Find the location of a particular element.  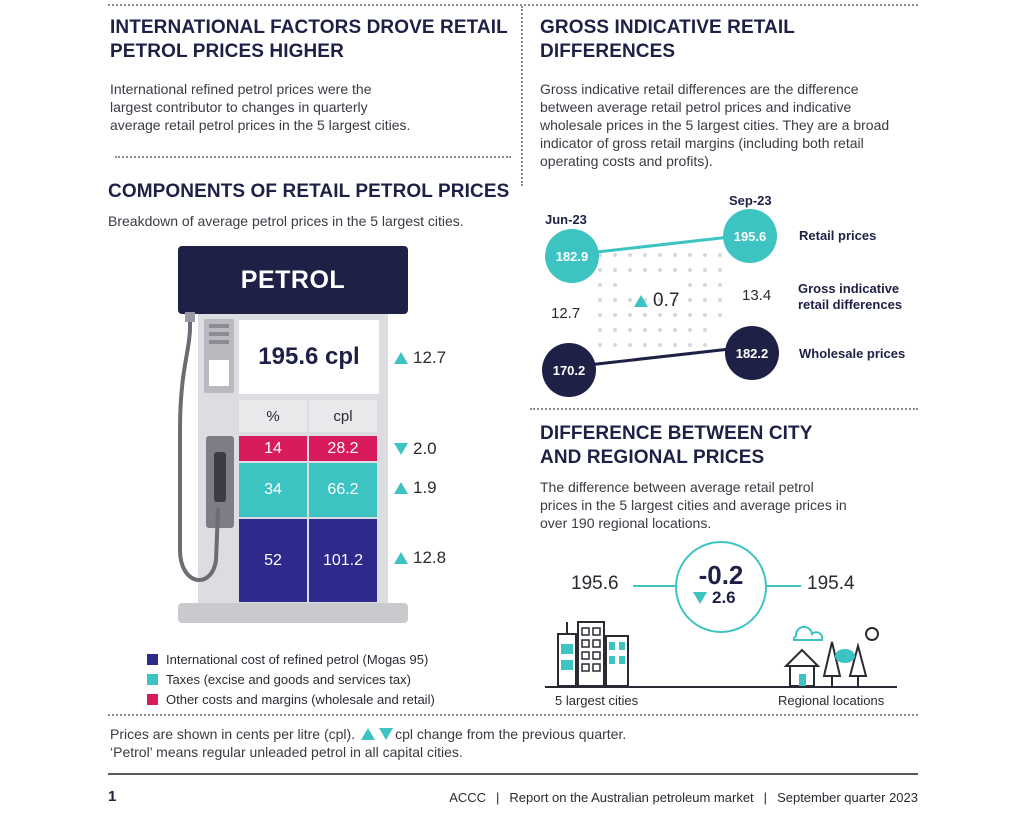

wholesale-start-value: 170.2 is located at coordinates (569, 370).